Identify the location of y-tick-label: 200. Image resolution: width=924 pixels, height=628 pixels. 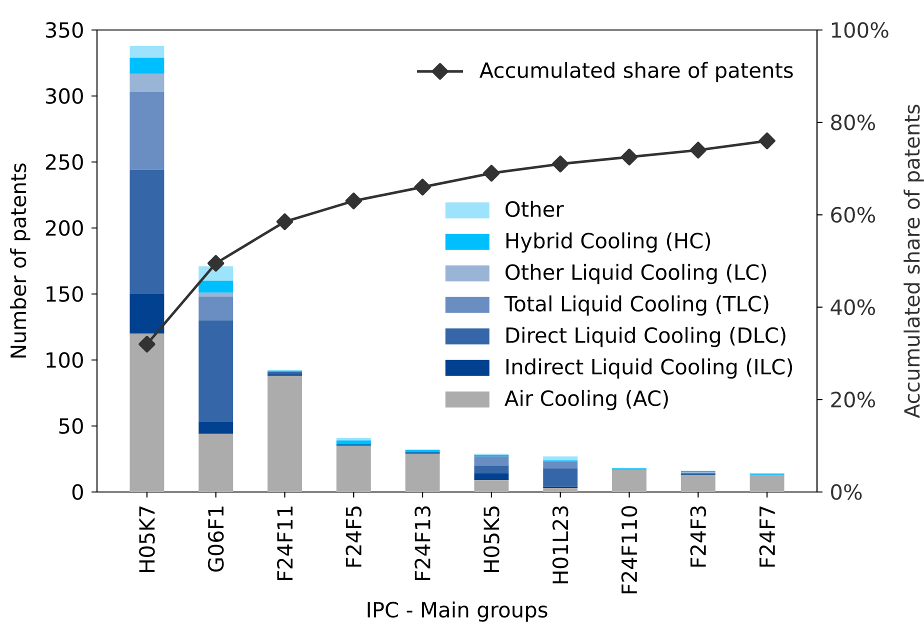
(64, 228).